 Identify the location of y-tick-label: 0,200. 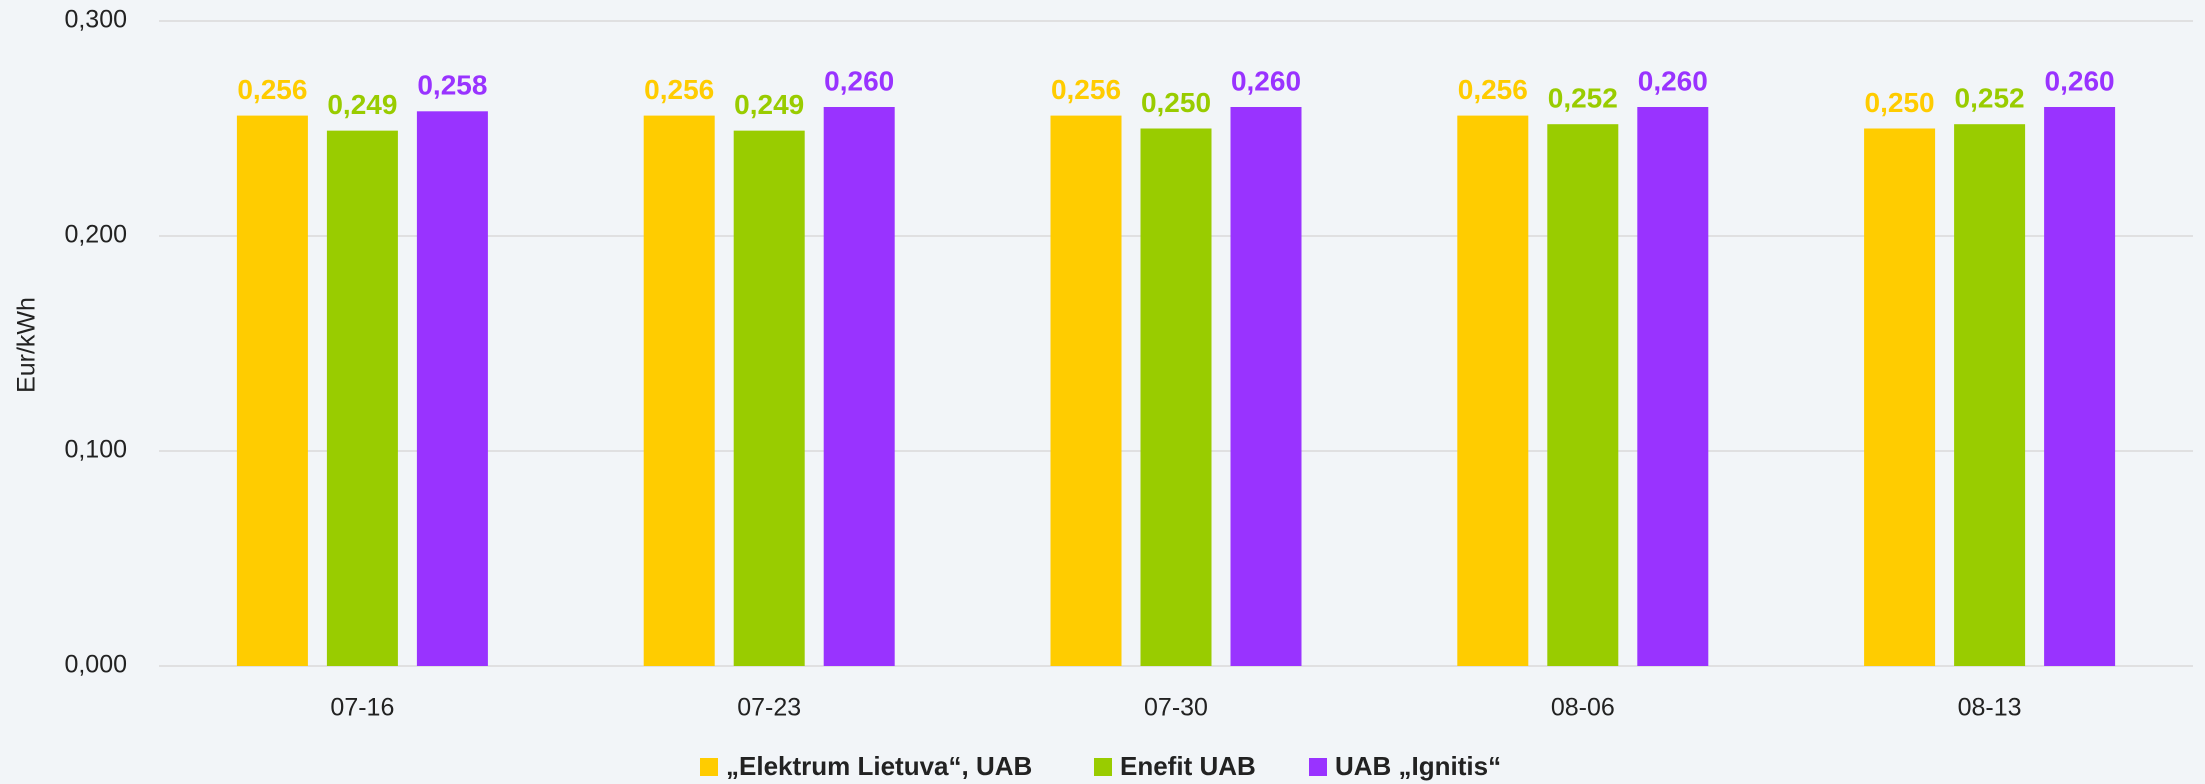
(95, 235).